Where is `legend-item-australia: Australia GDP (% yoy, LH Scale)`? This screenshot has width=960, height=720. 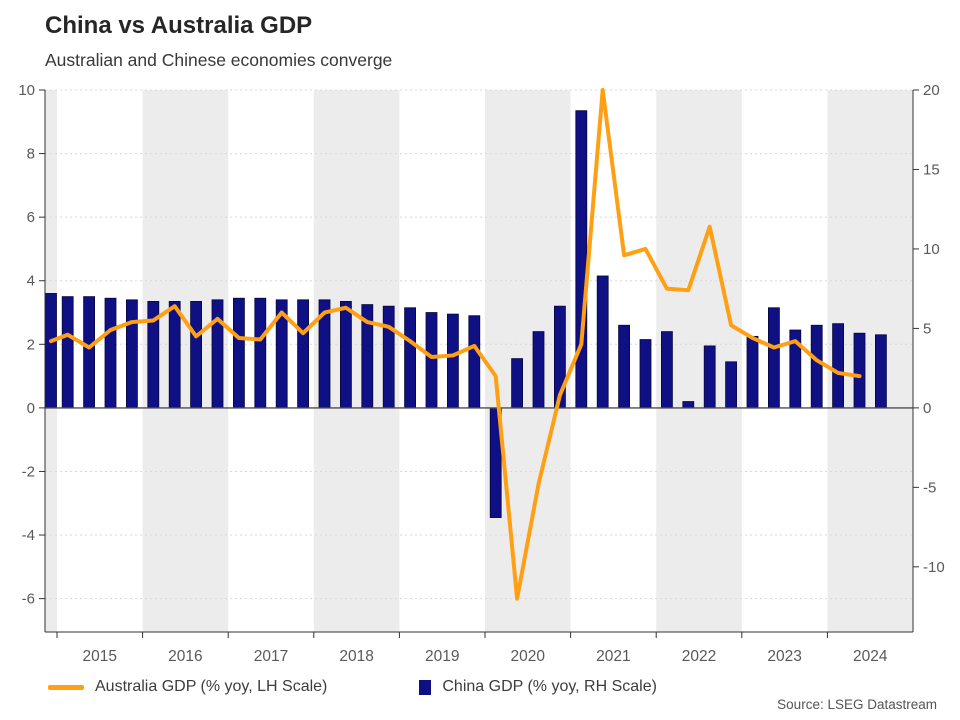 legend-item-australia: Australia GDP (% yoy, LH Scale) is located at coordinates (187, 687).